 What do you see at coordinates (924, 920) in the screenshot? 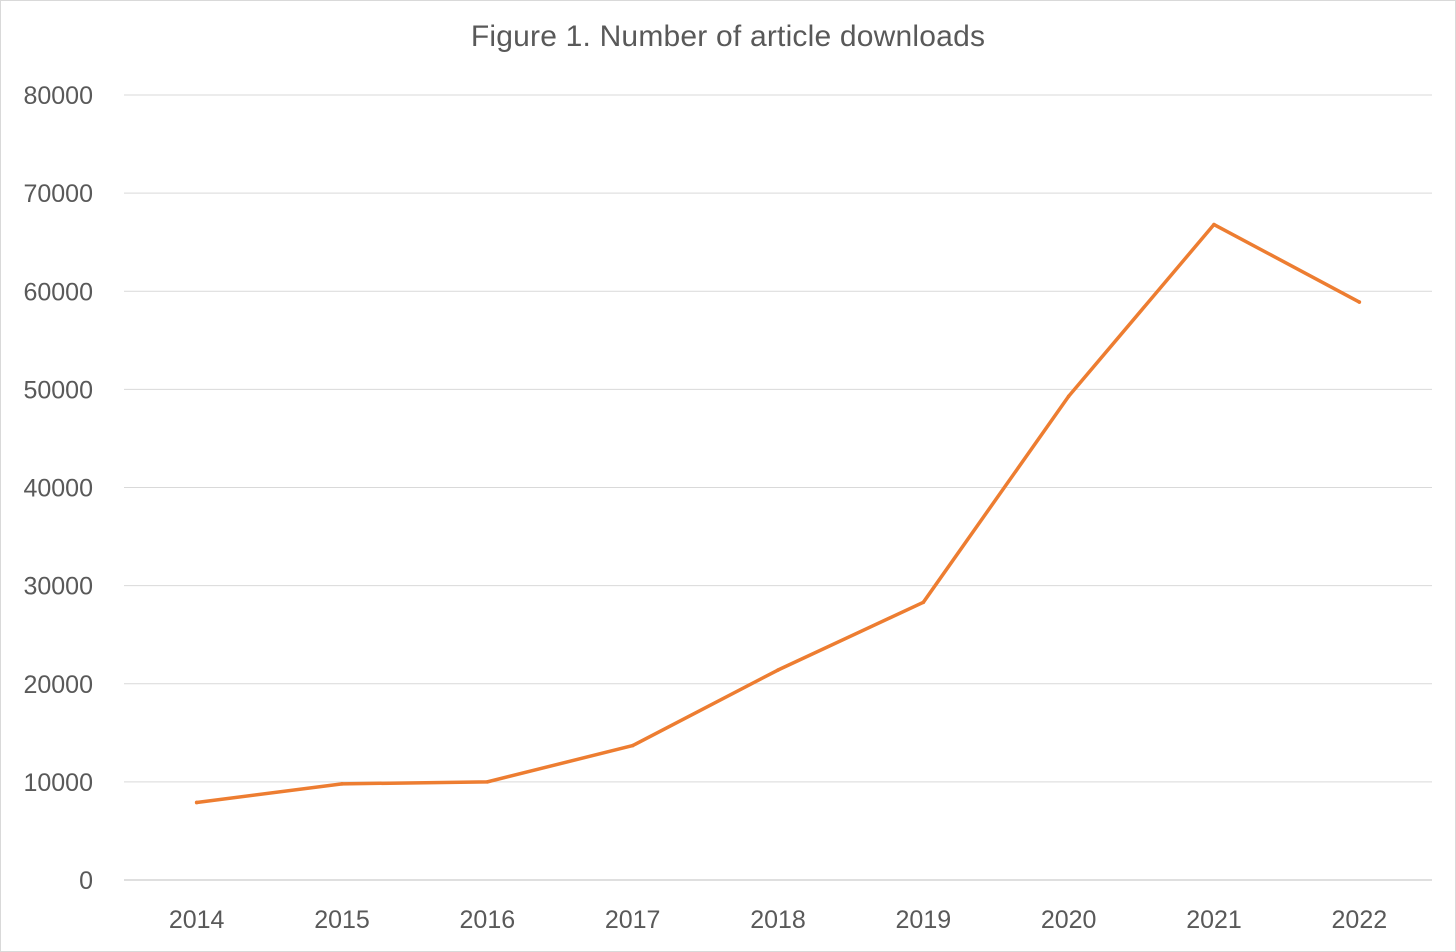
I see `x-tick-label: 2019` at bounding box center [924, 920].